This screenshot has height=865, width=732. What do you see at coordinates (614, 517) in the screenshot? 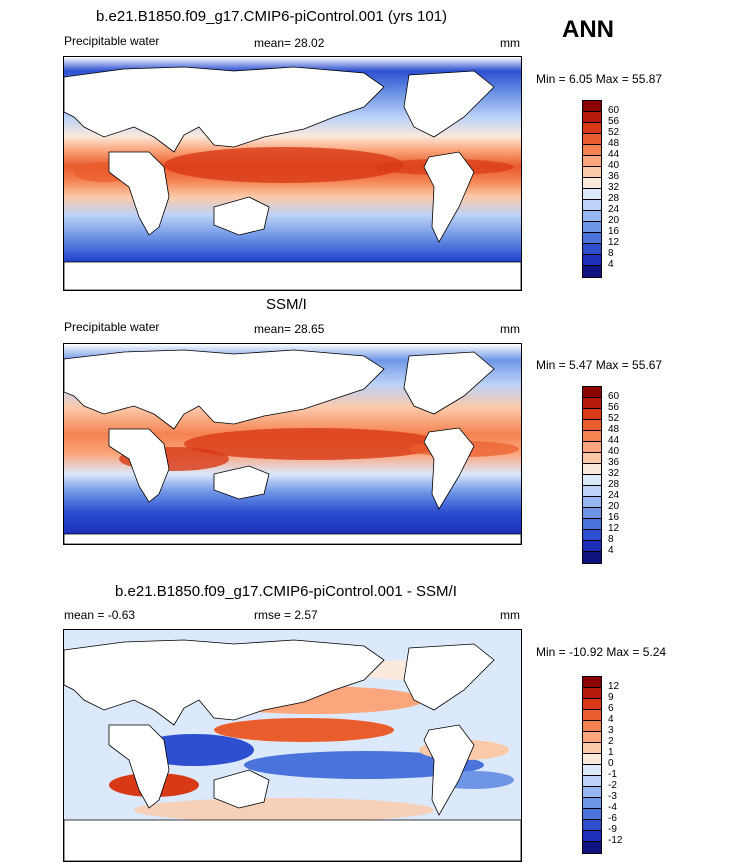
I see `panel2-level-label: 16` at bounding box center [614, 517].